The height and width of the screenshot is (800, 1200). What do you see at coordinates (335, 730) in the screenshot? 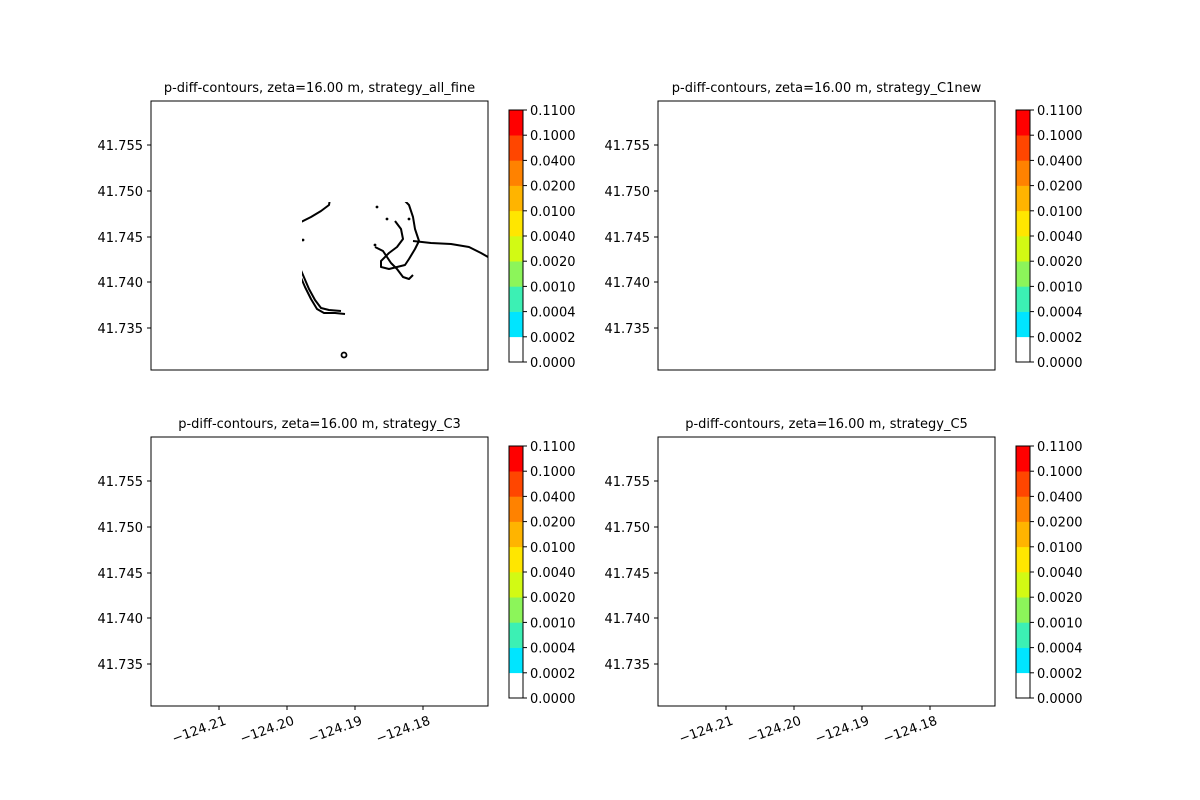
I see `x-tick-label: −124.19` at bounding box center [335, 730].